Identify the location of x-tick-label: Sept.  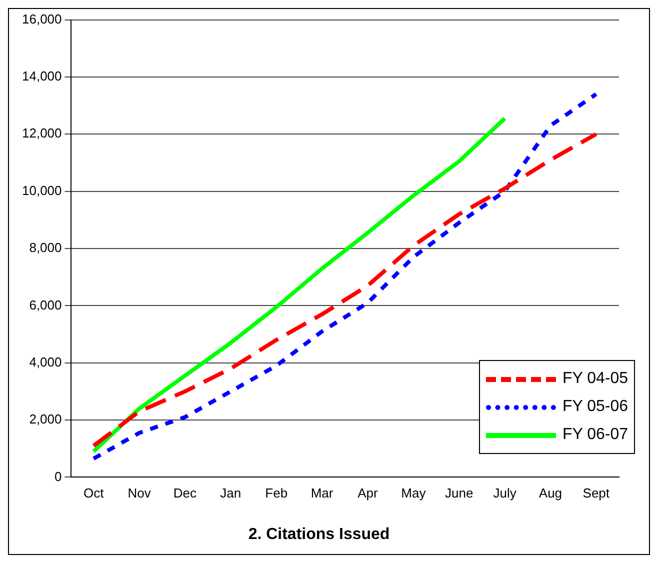
(596, 493).